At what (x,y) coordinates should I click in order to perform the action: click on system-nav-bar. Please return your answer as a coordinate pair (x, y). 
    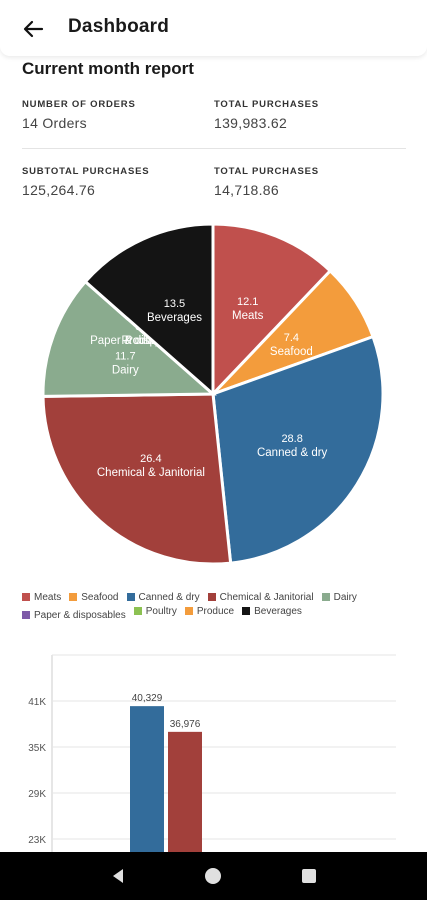
    Looking at the image, I should click on (213, 876).